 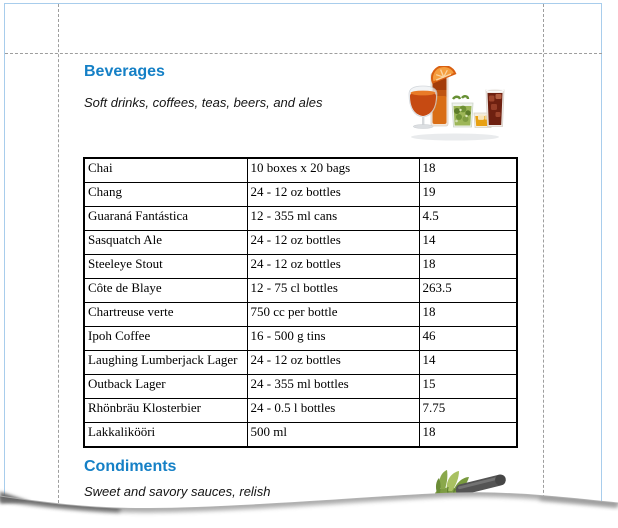 I want to click on cola-glass, so click(x=495, y=107).